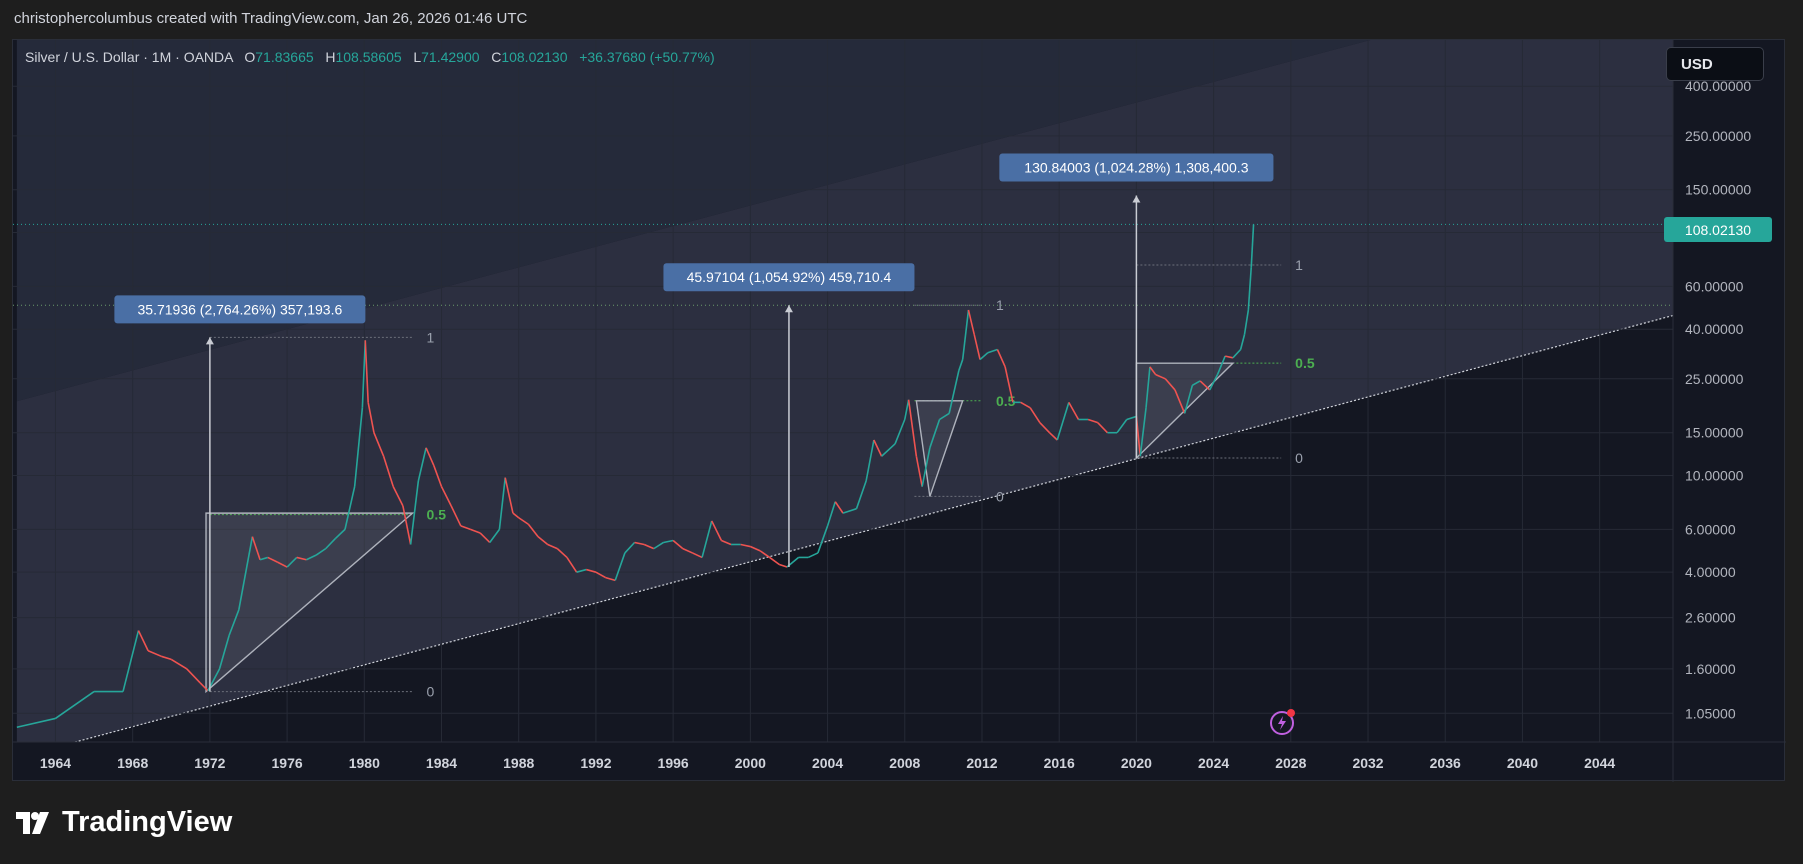 Image resolution: width=1803 pixels, height=864 pixels. Describe the element at coordinates (450, 57) in the screenshot. I see `low-value: 71.42900` at that location.